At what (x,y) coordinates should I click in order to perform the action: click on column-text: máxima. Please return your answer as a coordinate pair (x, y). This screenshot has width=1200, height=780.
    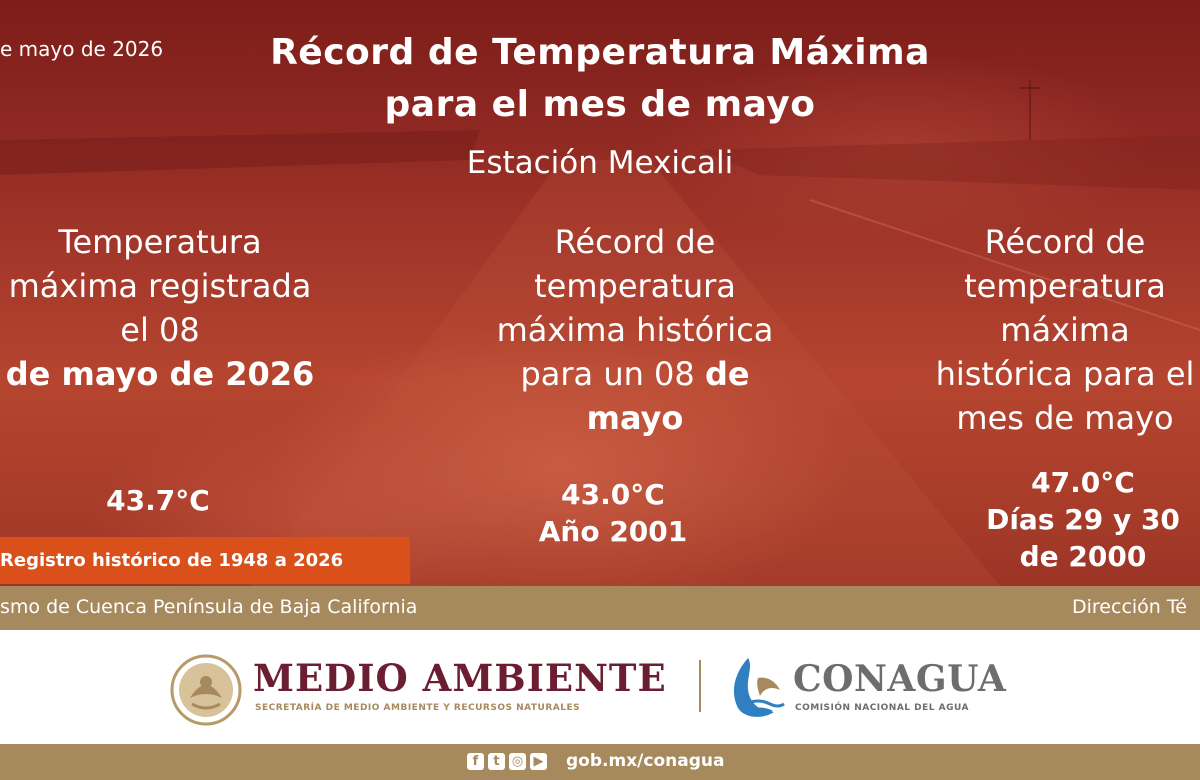
    Looking at the image, I should click on (1065, 330).